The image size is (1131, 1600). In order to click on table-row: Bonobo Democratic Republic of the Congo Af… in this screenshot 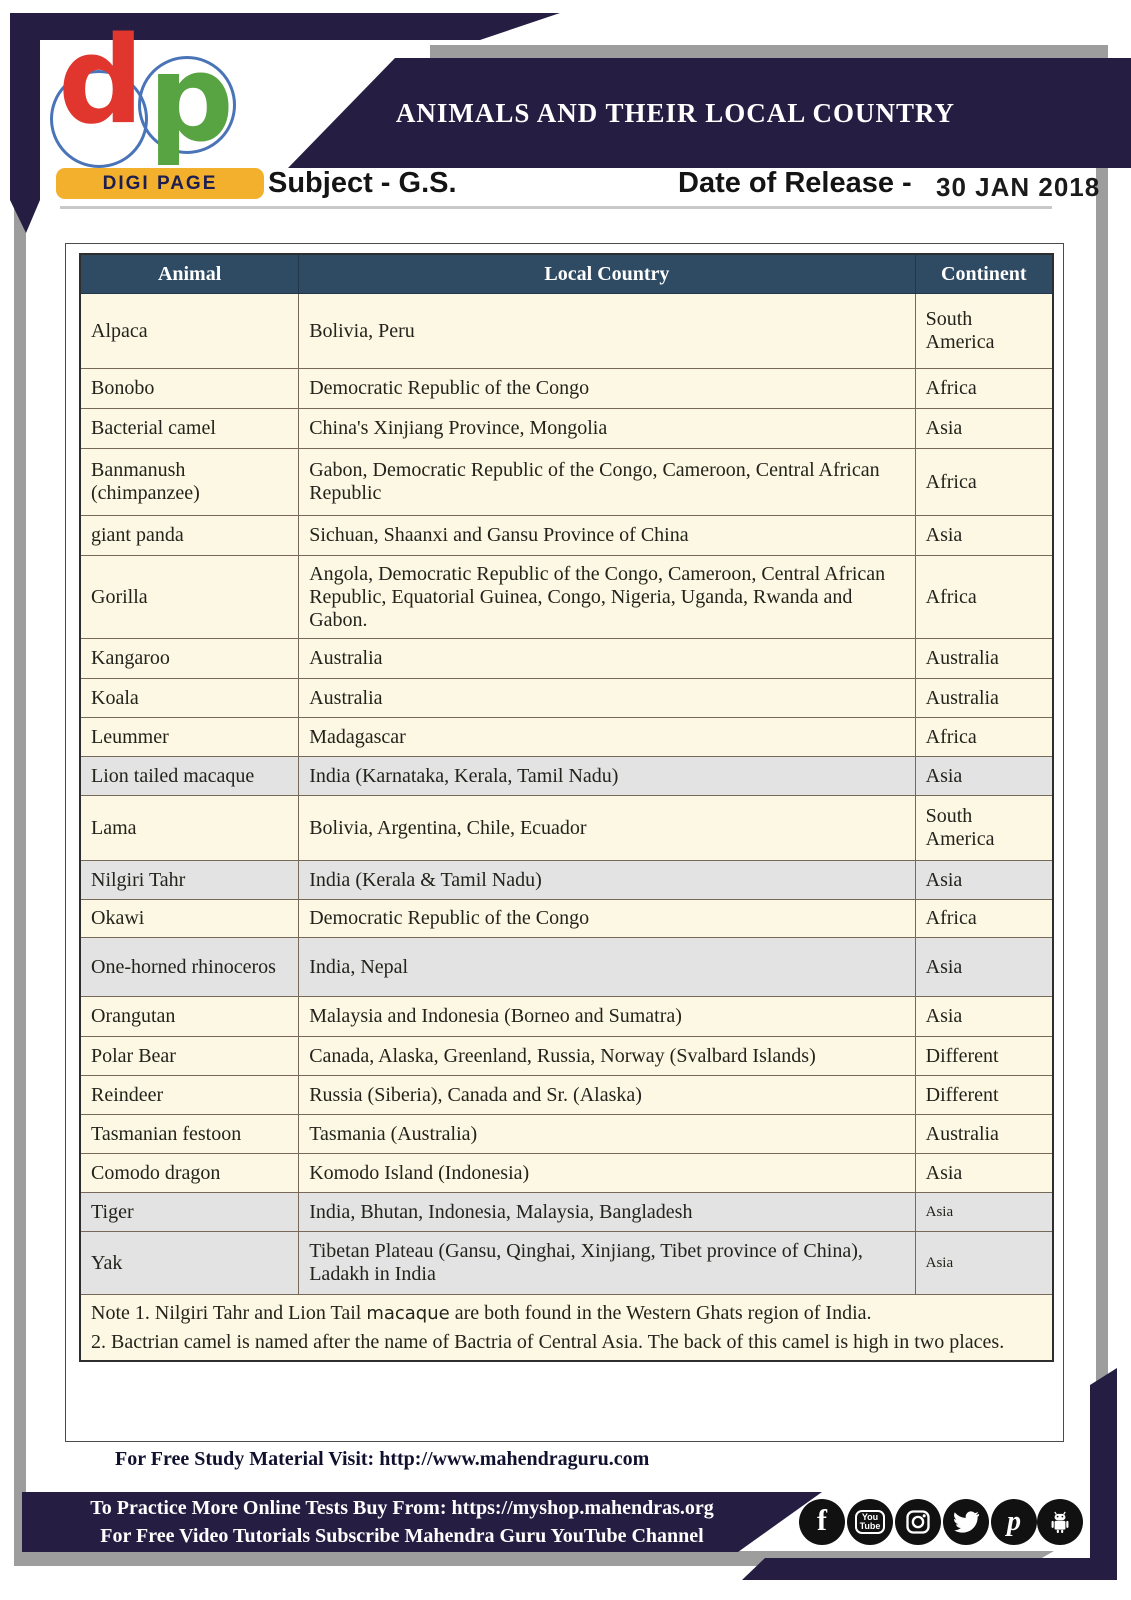, I will do `click(566, 388)`.